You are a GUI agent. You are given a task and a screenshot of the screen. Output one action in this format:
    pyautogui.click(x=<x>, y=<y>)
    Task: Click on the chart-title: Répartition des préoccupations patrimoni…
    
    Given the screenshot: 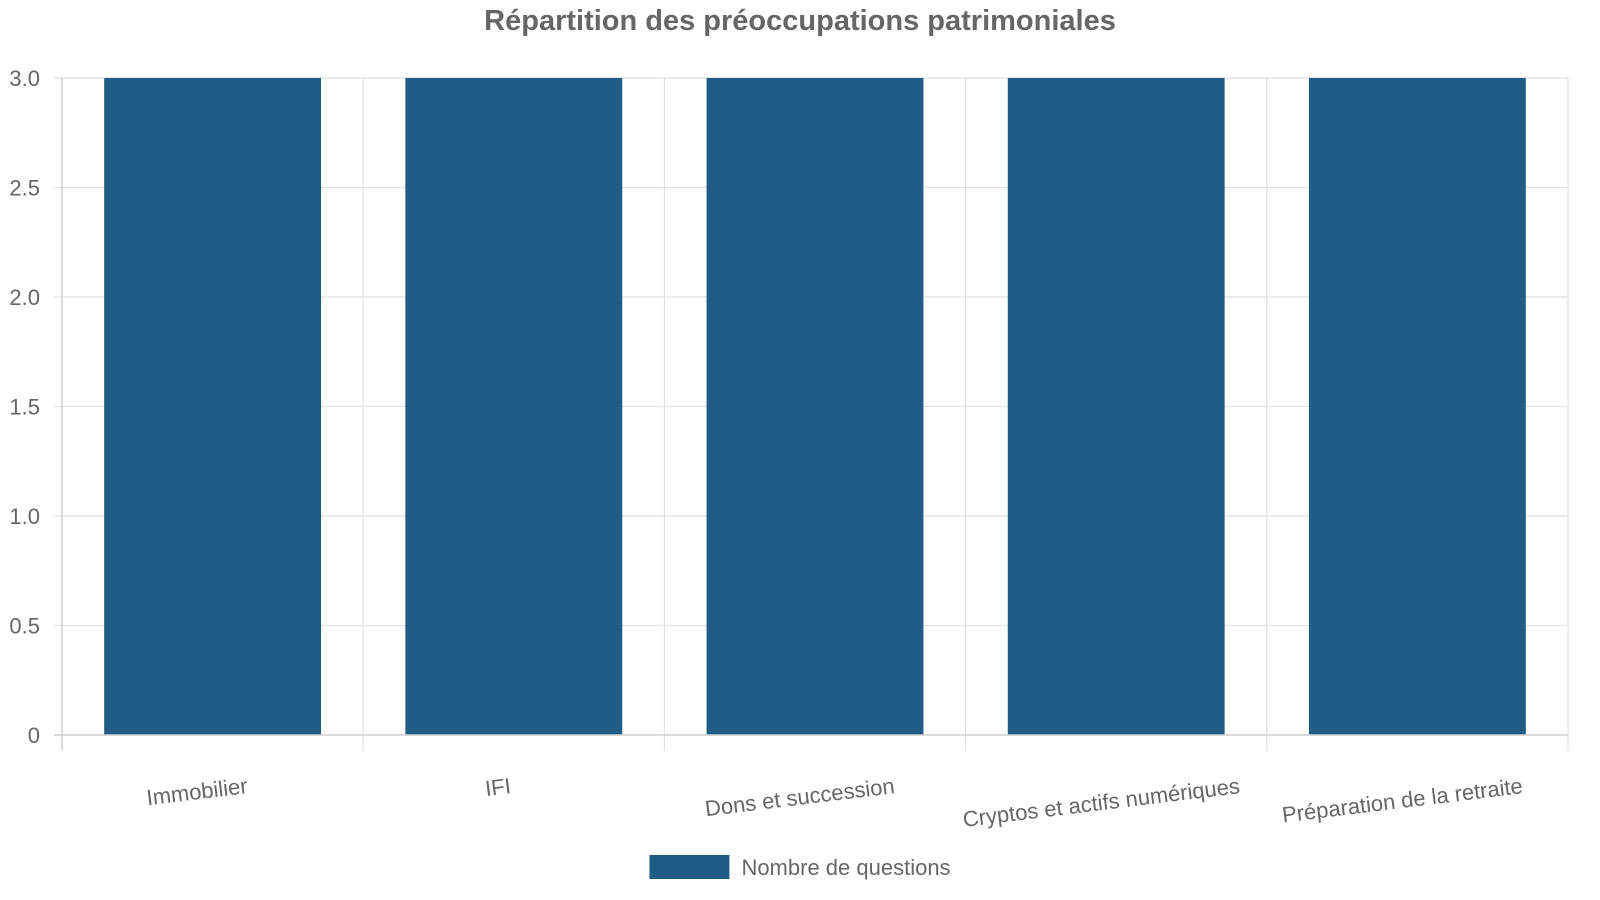 What is the action you would take?
    pyautogui.click(x=800, y=21)
    